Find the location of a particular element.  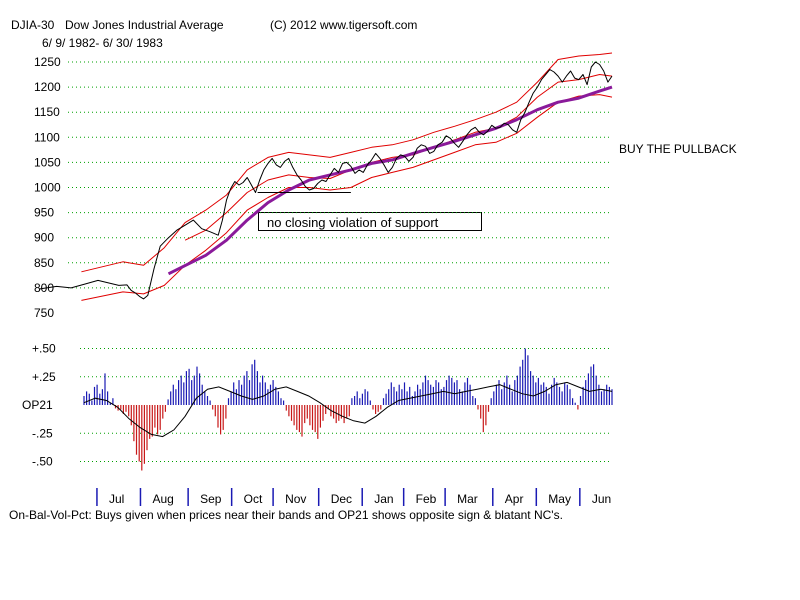

op21-tick-label: OP21 is located at coordinates (37, 405).